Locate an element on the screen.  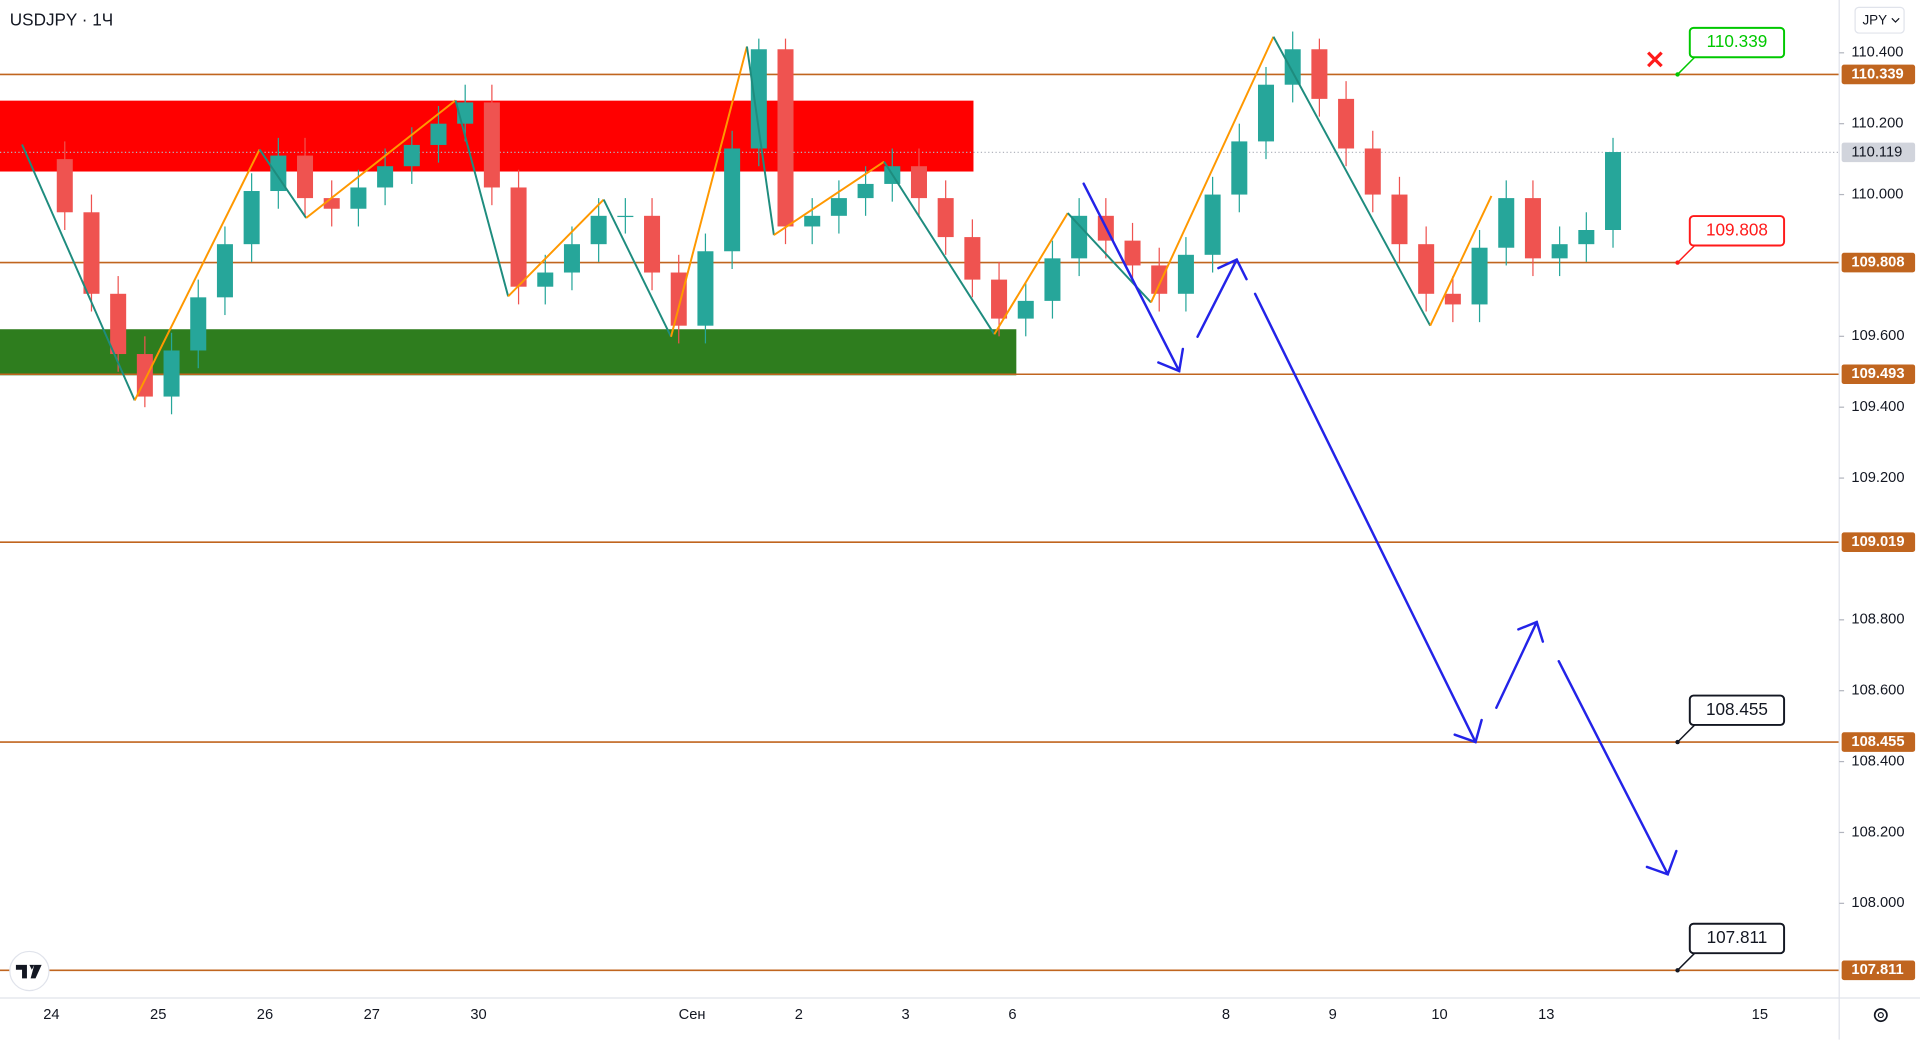
callout-label: 108.455 is located at coordinates (1737, 709).